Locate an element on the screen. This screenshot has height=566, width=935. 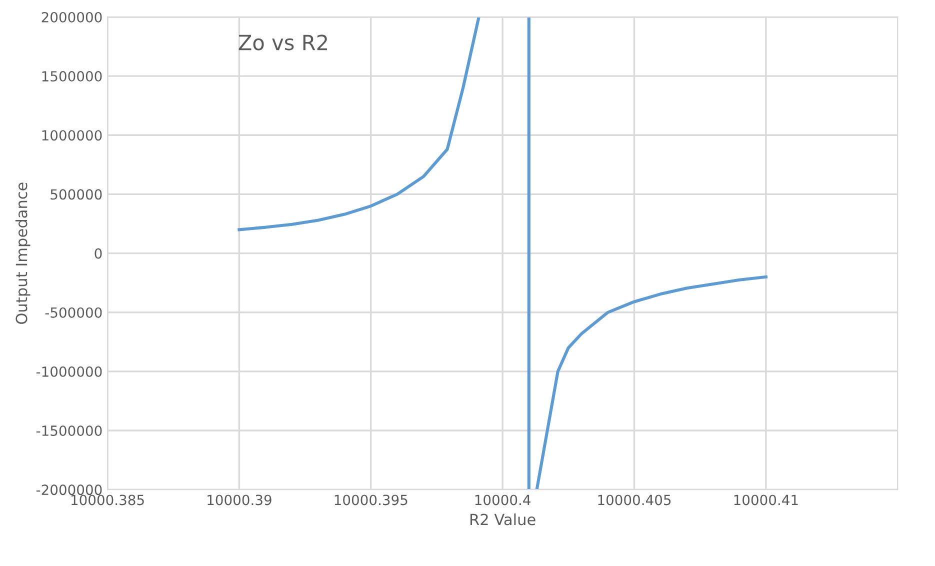
y-tick-label: -1500000 is located at coordinates (69, 430).